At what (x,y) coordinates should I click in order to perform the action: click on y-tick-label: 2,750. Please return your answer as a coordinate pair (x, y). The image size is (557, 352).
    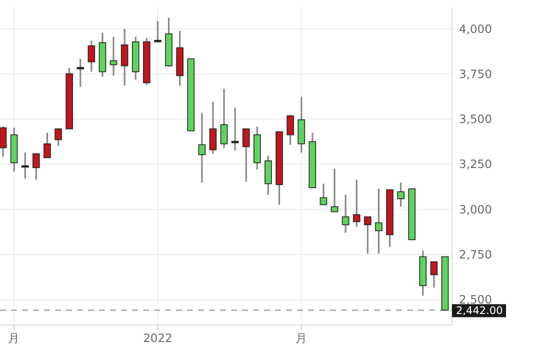
    Looking at the image, I should click on (475, 255).